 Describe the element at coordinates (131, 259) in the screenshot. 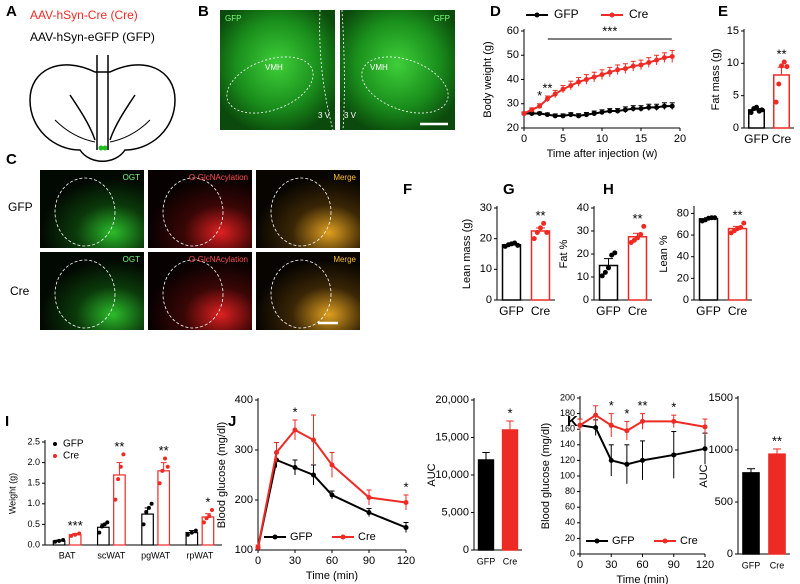

I see `channel-label: OGT` at that location.